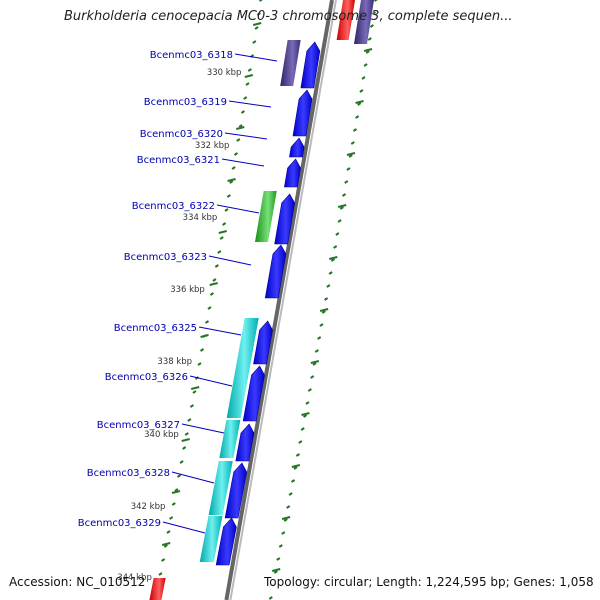 Image resolution: width=600 pixels, height=600 pixels. I want to click on gene-label: Bcenmc03_6328, so click(128, 473).